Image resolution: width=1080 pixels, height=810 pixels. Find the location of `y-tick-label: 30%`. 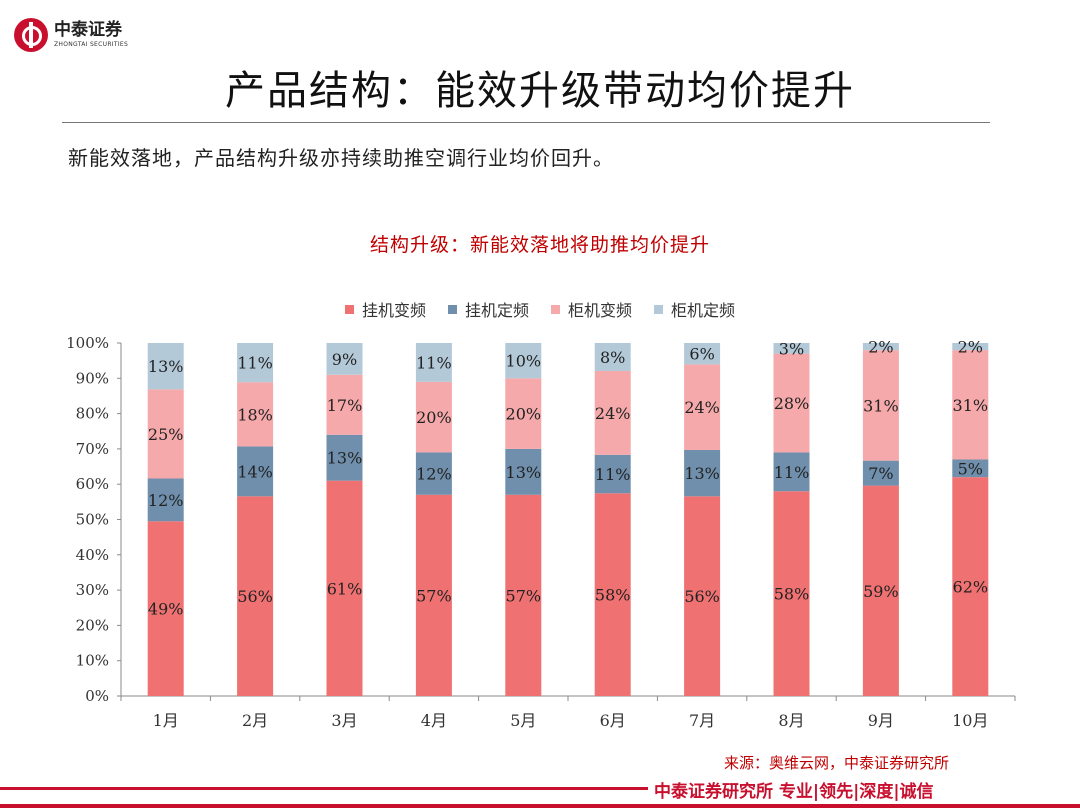

y-tick-label: 30% is located at coordinates (92, 590).